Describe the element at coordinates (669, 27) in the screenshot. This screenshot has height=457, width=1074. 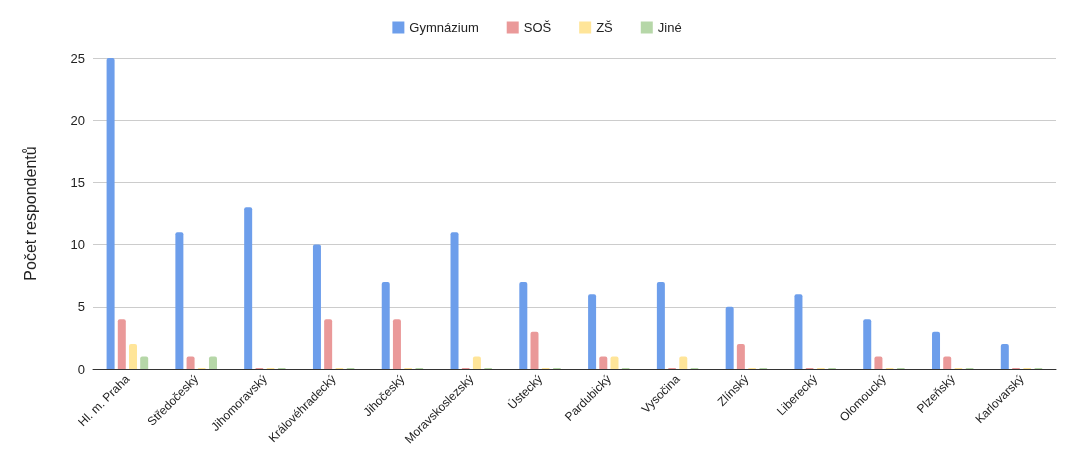
I see `legend-label: Jiné` at that location.